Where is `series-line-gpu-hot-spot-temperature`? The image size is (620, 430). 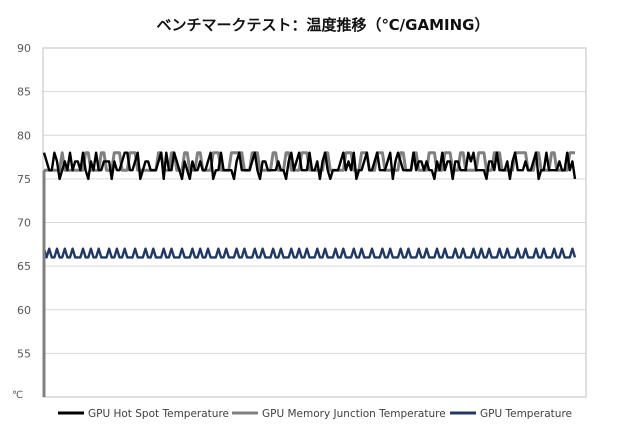 series-line-gpu-hot-spot-temperature is located at coordinates (309, 166).